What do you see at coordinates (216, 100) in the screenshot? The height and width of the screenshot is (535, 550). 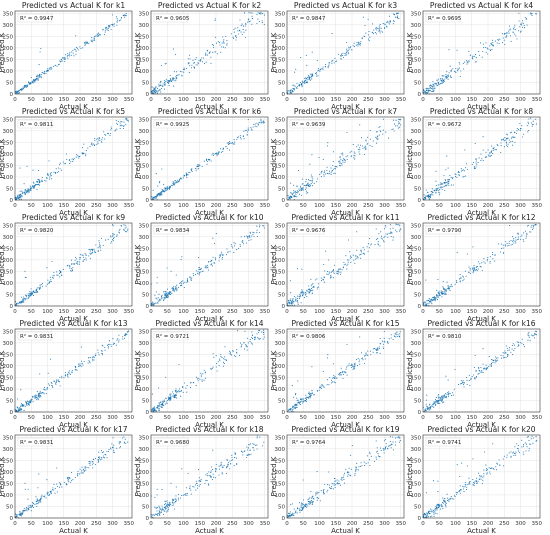 I see `x-tick-label: 200` at bounding box center [216, 100].